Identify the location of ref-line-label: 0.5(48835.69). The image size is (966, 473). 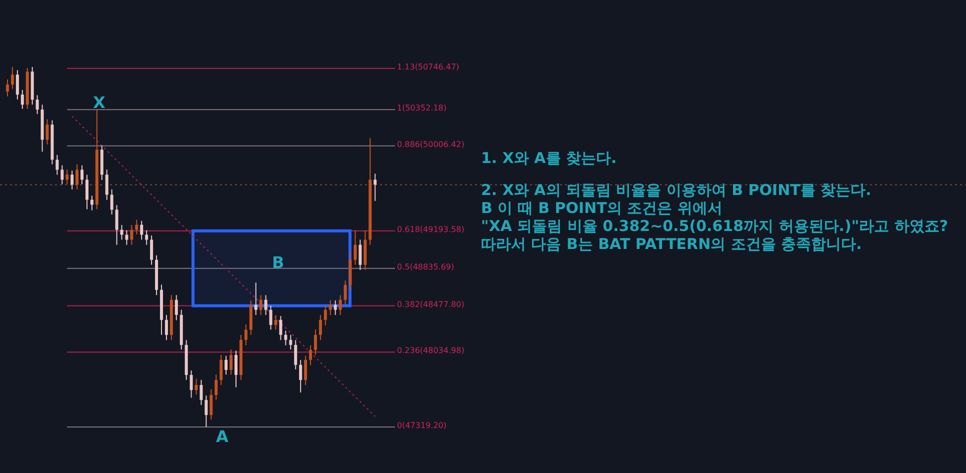
(425, 267).